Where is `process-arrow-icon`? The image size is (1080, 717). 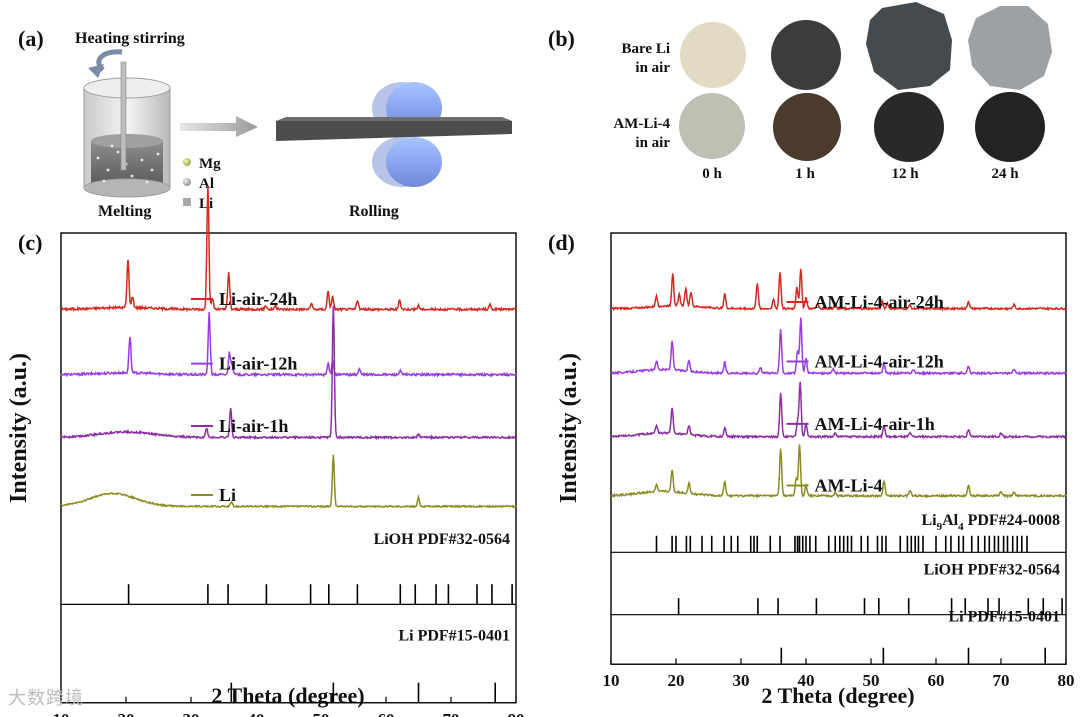 process-arrow-icon is located at coordinates (219, 126).